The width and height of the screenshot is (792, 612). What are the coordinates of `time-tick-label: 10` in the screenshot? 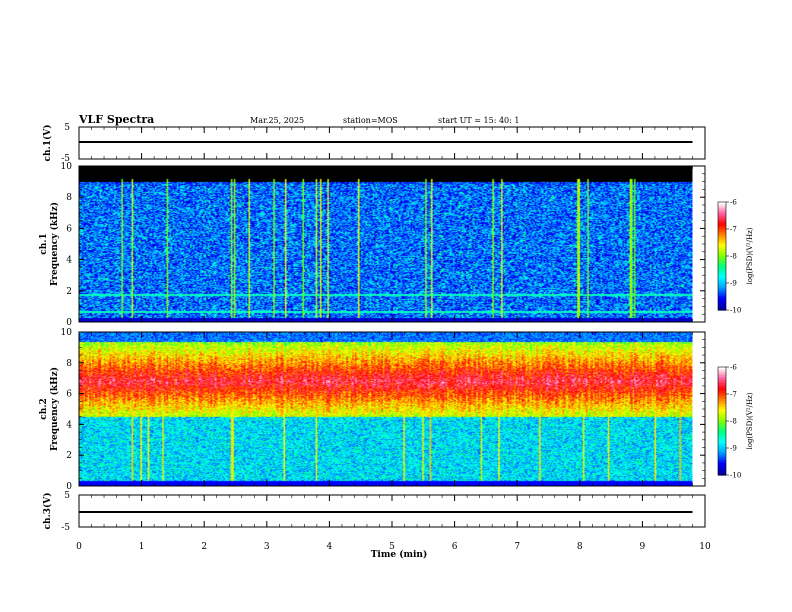 It's located at (705, 547).